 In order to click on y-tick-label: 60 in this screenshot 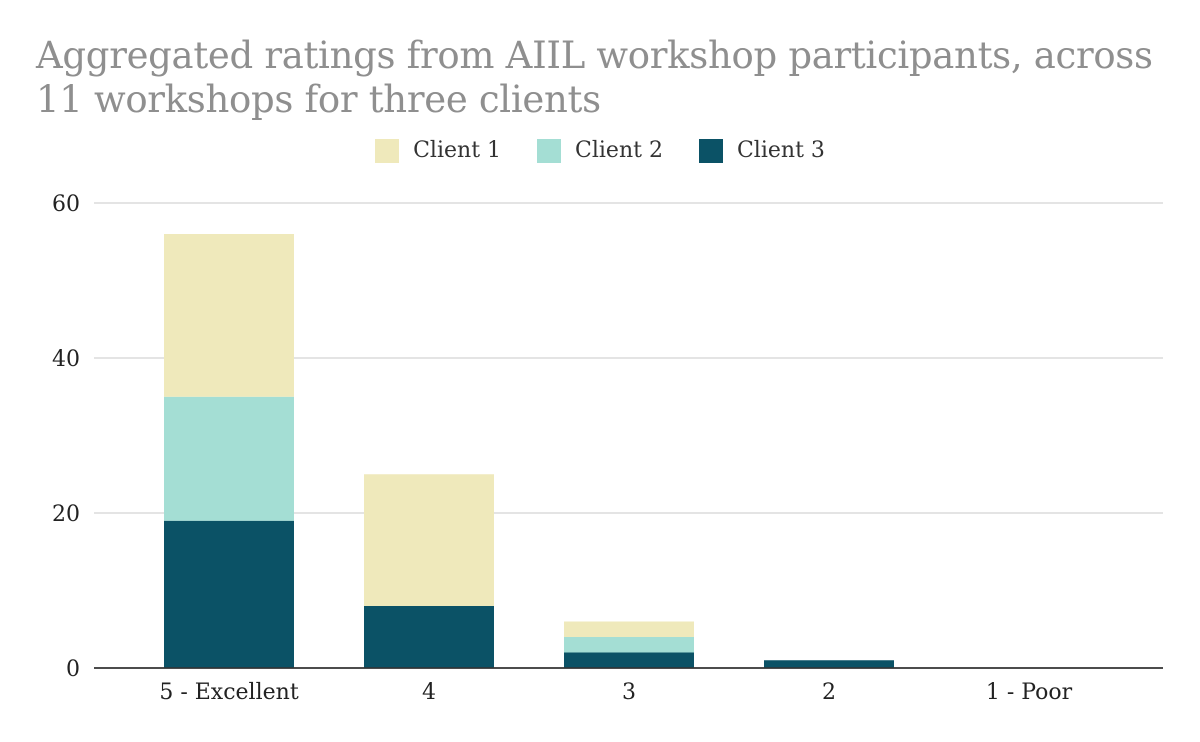, I will do `click(66, 204)`.